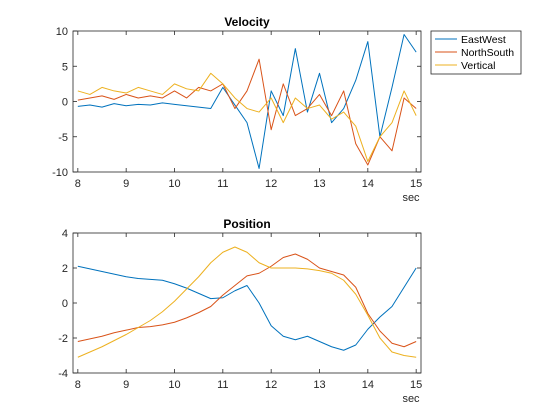 The width and height of the screenshot is (560, 420). What do you see at coordinates (247, 117) in the screenshot?
I see `series-line-vertical` at bounding box center [247, 117].